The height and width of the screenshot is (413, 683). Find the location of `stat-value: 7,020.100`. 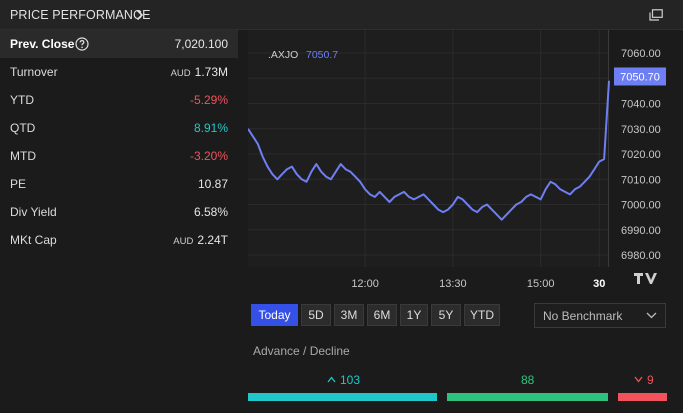

stat-value: 7,020.100 is located at coordinates (201, 44).